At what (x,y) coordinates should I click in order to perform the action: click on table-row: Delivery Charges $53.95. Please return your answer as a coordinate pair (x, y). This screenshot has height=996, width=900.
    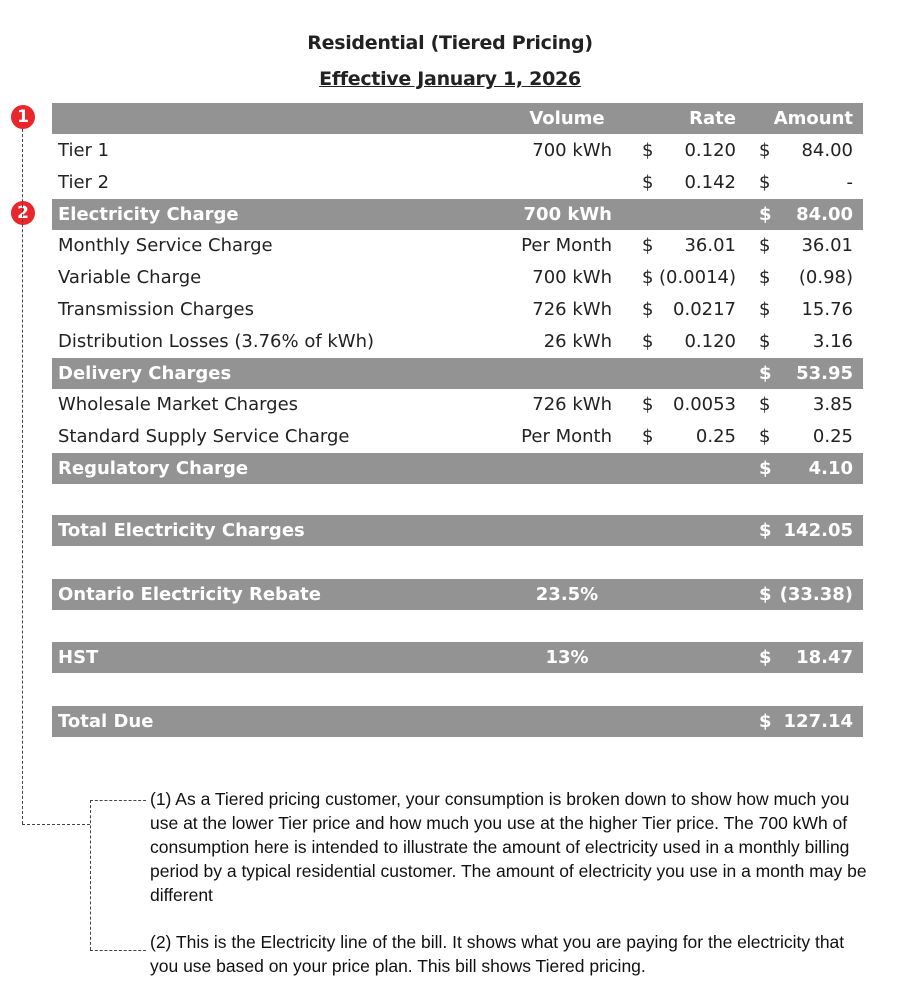
    Looking at the image, I should click on (457, 373).